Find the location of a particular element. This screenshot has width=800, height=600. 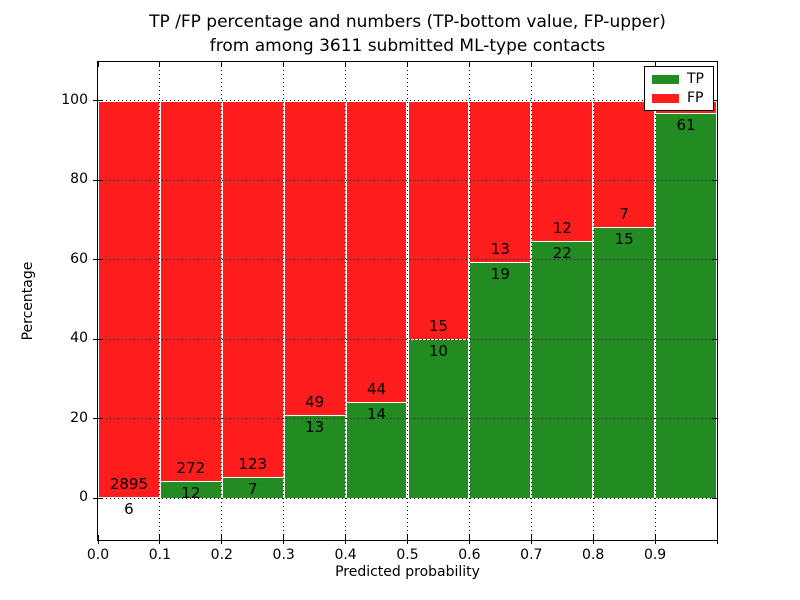

legend-entry-fp: FP is located at coordinates (678, 98).